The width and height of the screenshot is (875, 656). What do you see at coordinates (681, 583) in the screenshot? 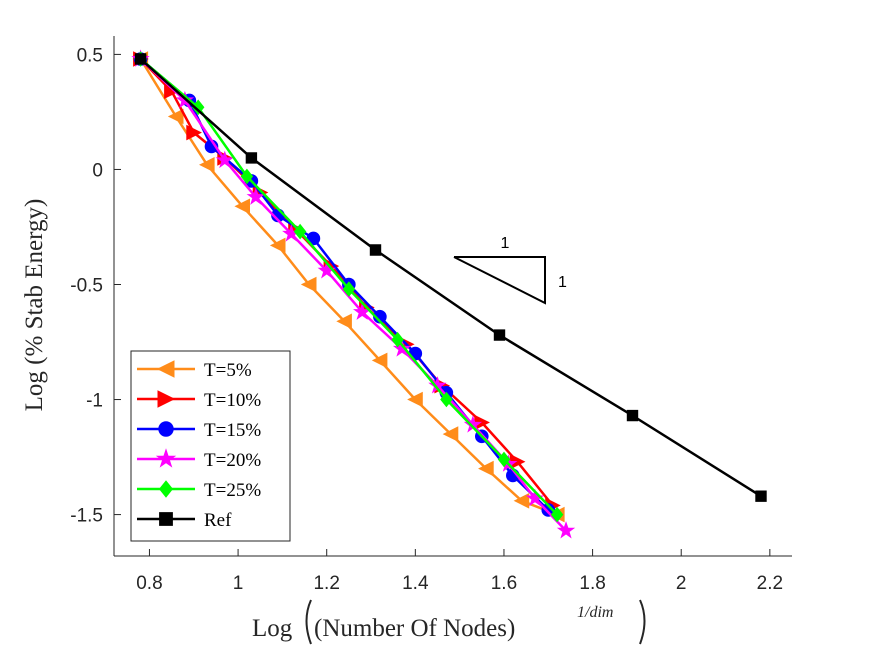
I see `x-tick-label: 2` at bounding box center [681, 583].